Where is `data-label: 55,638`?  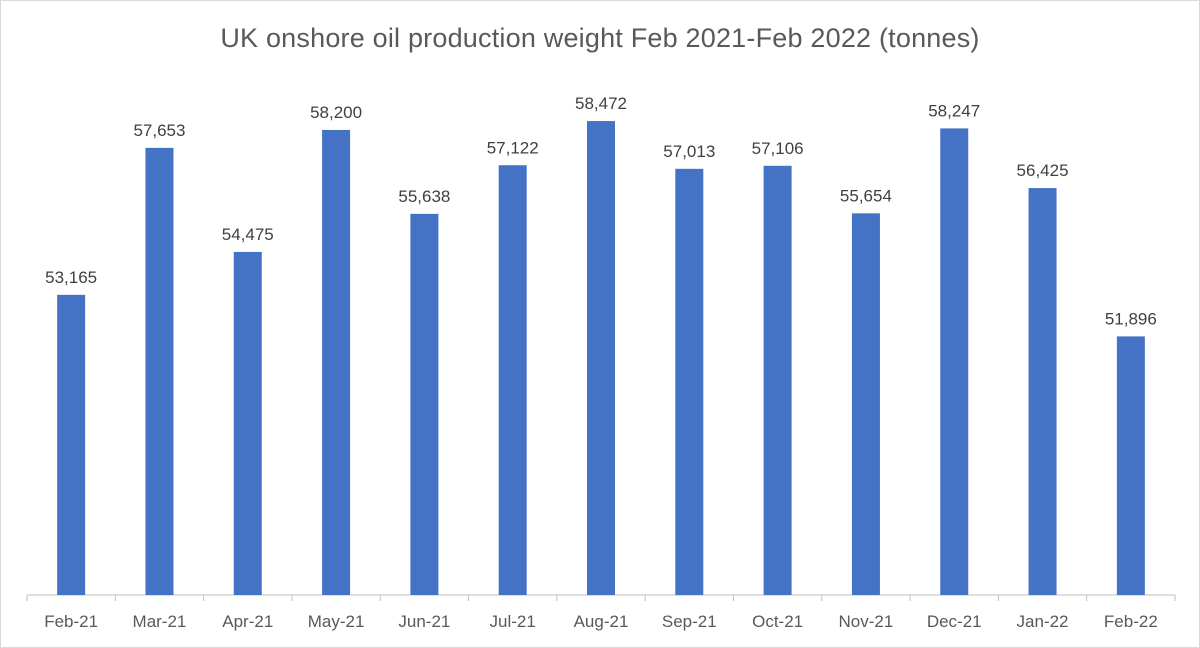 data-label: 55,638 is located at coordinates (424, 196).